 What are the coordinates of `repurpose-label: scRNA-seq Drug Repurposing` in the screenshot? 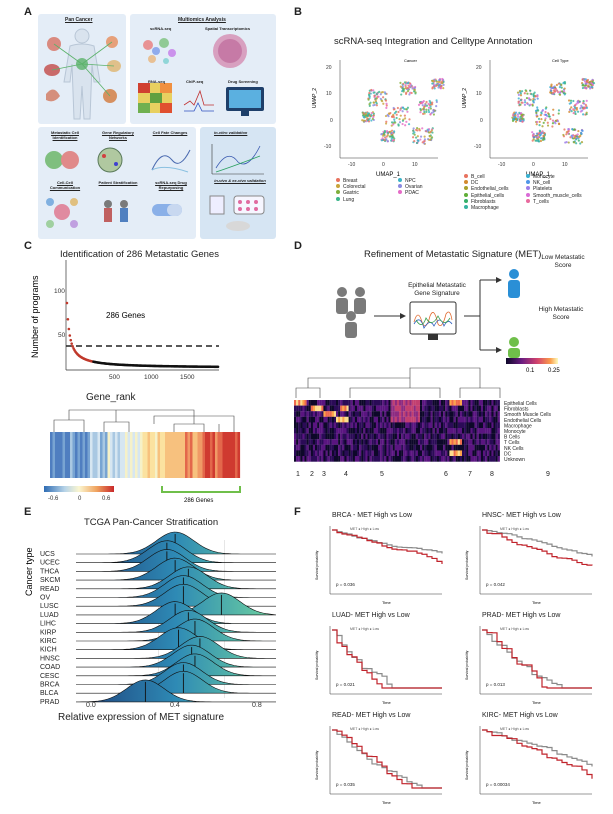 It's located at (171, 185).